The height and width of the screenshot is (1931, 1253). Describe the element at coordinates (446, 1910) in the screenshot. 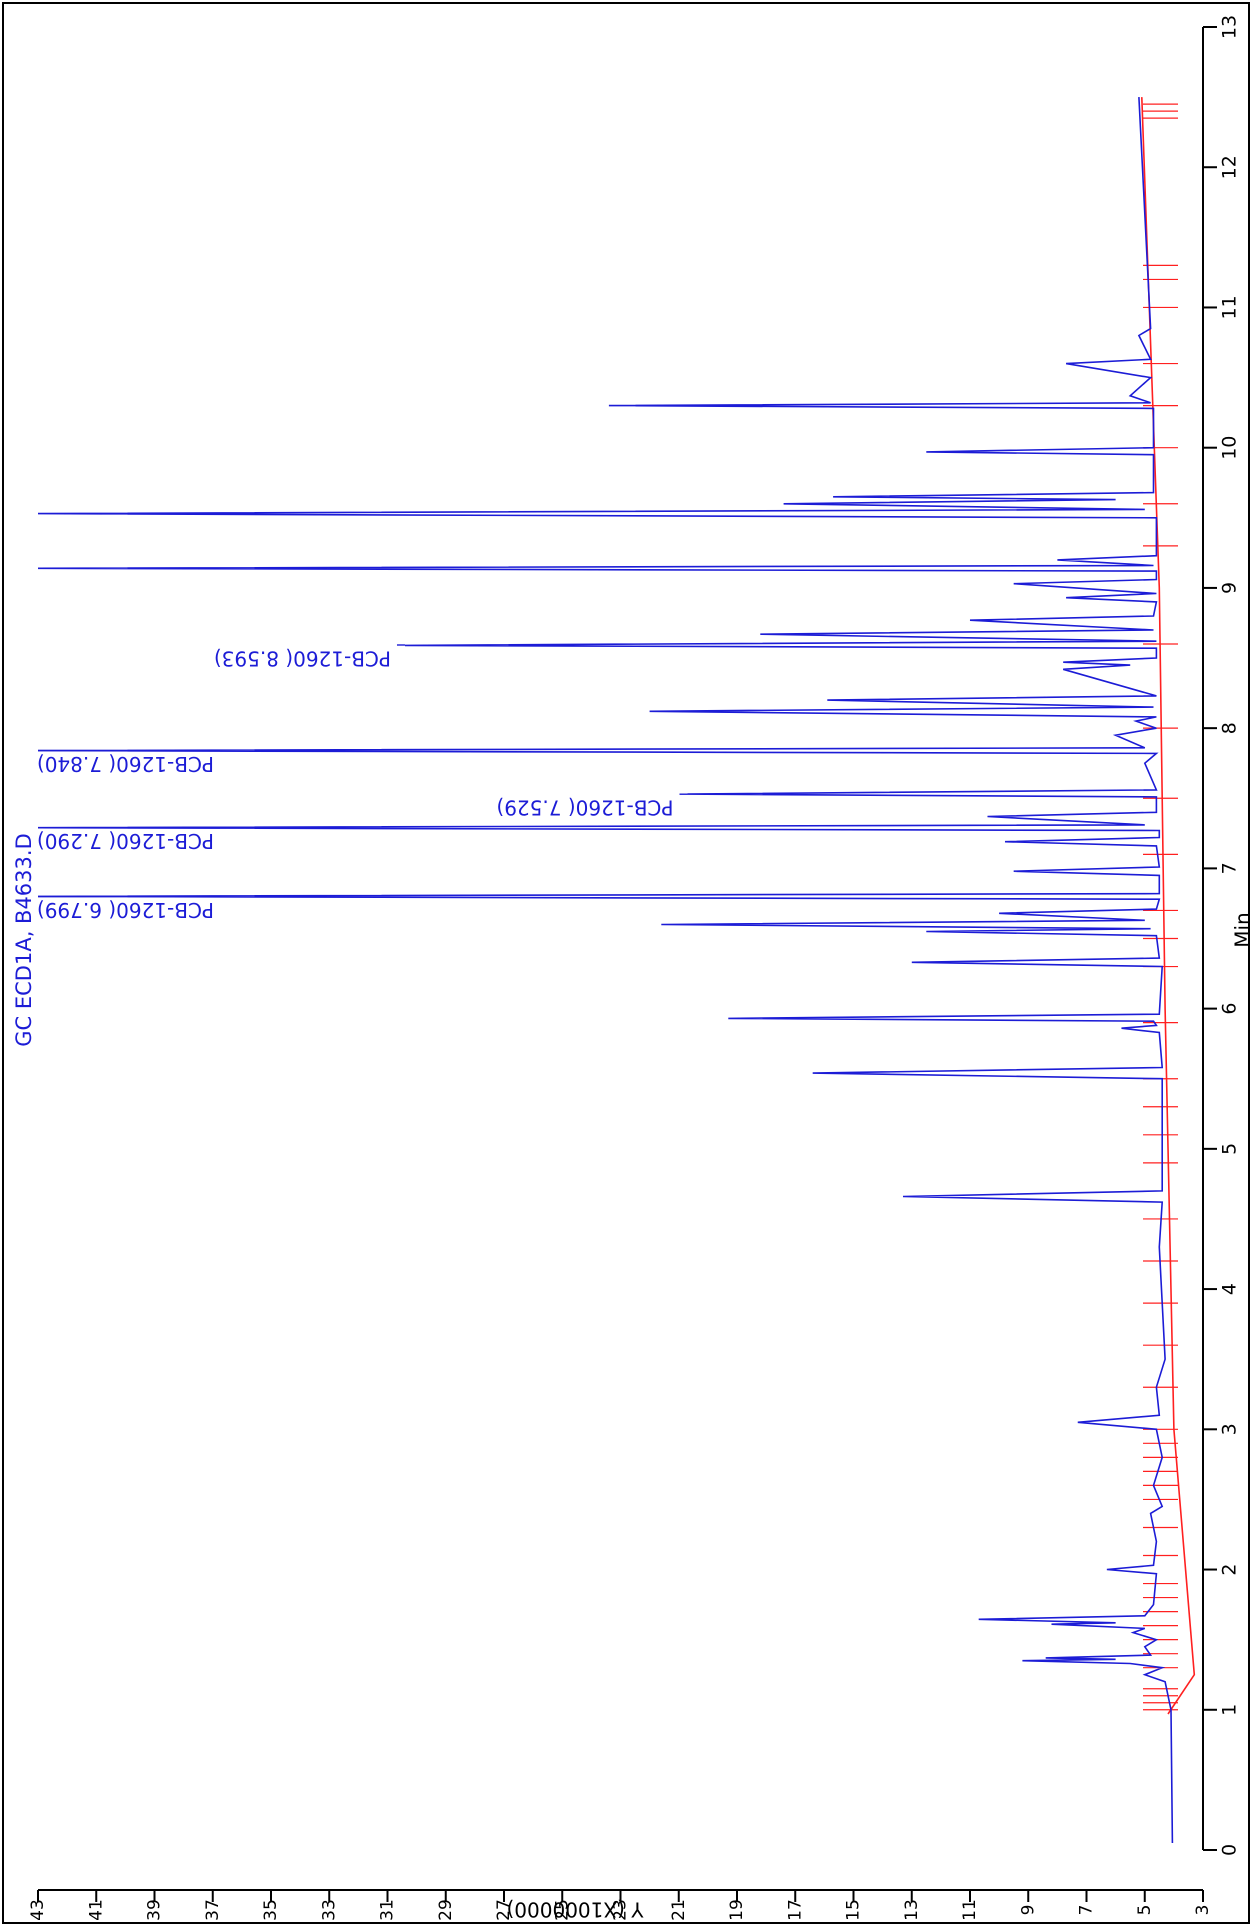

I see `y-tick-label: 29` at that location.